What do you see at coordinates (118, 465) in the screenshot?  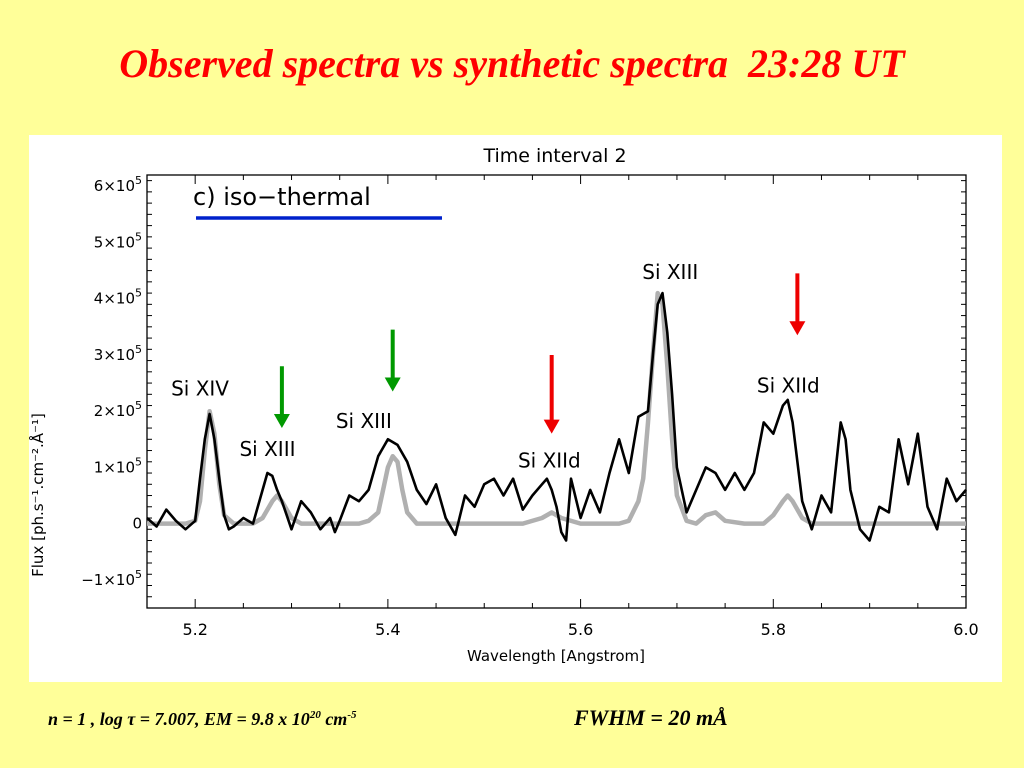 I see `y-tick-label: 1×10⁵` at bounding box center [118, 465].